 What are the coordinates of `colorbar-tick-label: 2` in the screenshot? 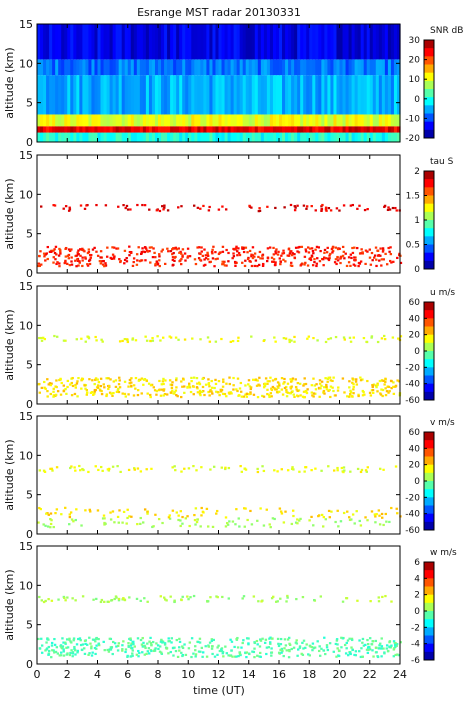 It's located at (417, 596).